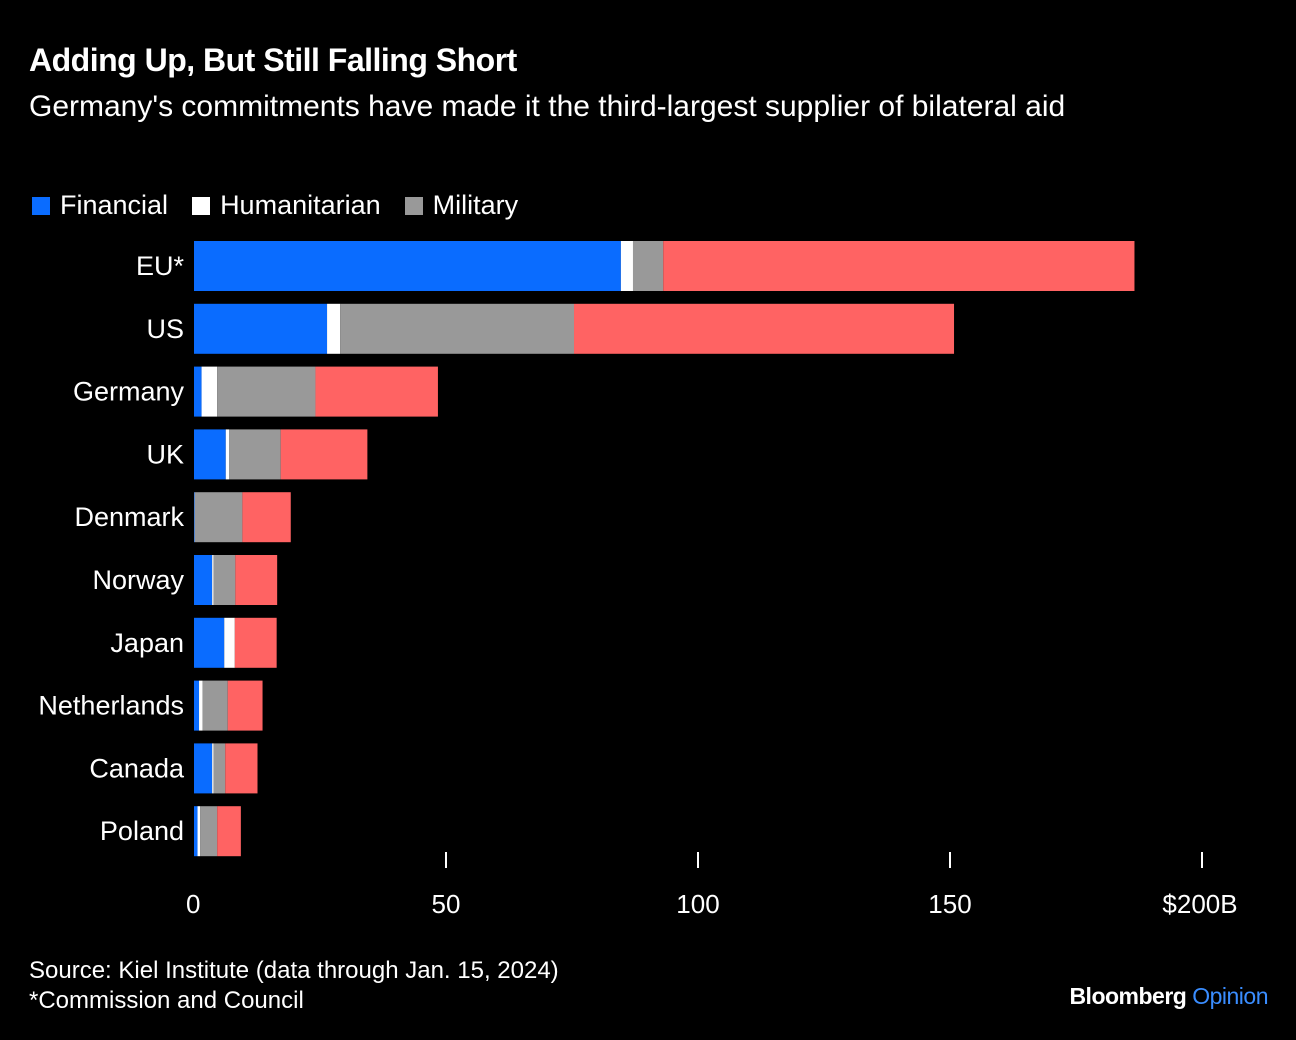  I want to click on category-label: UK, so click(165, 454).